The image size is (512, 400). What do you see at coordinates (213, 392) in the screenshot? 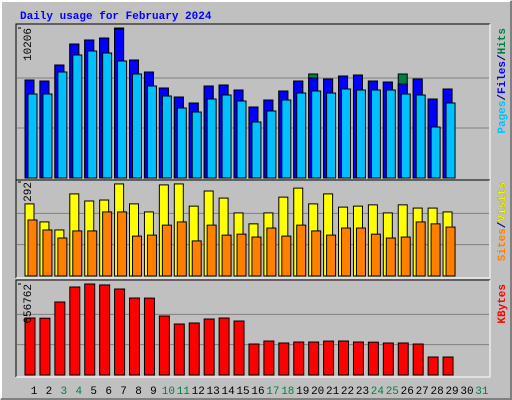
I see `x-tick-label: 13` at bounding box center [213, 392].